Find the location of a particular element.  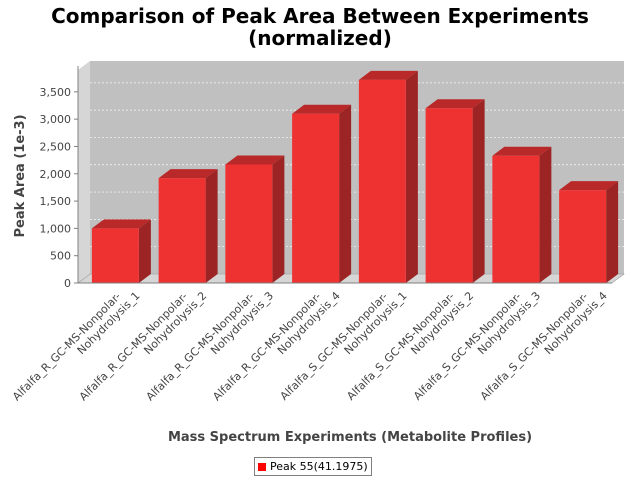

y-tick-label: 0 is located at coordinates (67, 283).